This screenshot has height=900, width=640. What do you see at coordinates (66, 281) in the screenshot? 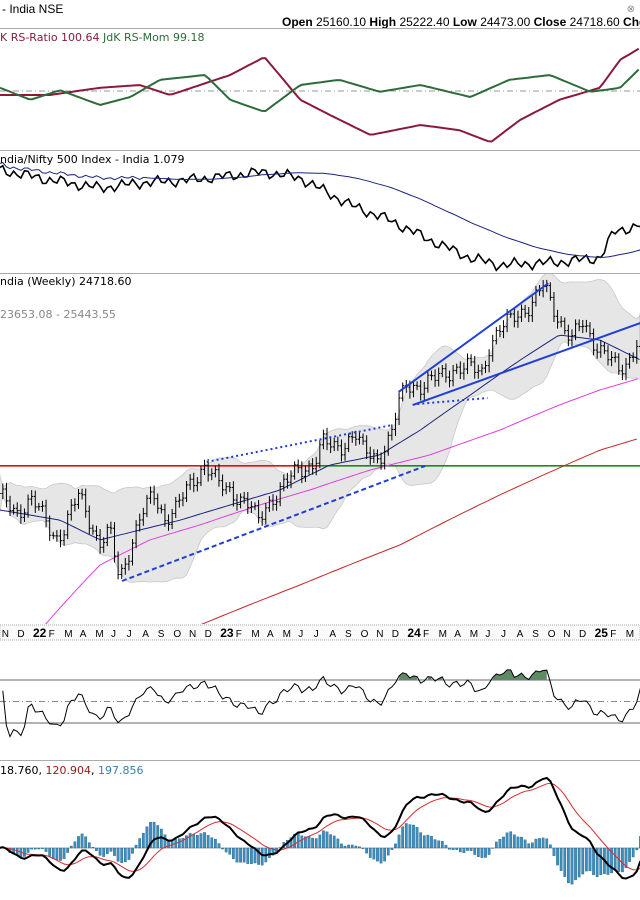
I see `price-legend: ndia (Weekly) 24718.60` at bounding box center [66, 281].